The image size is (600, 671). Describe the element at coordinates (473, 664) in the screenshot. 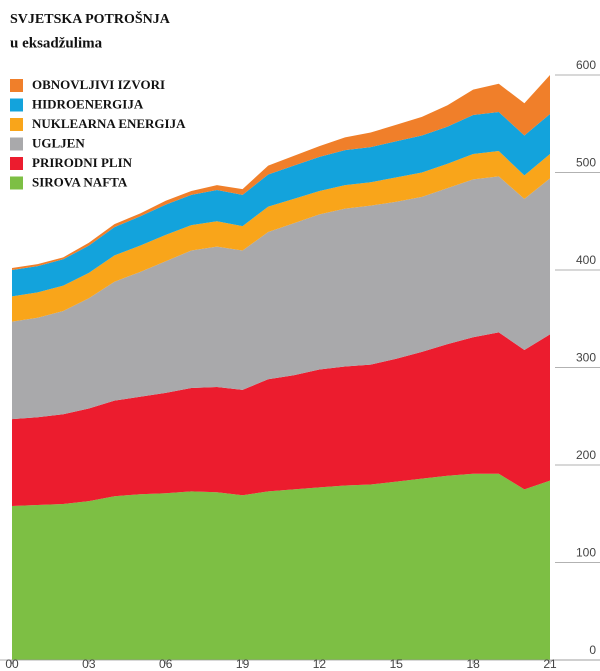

I see `x-tick-label: 18` at that location.